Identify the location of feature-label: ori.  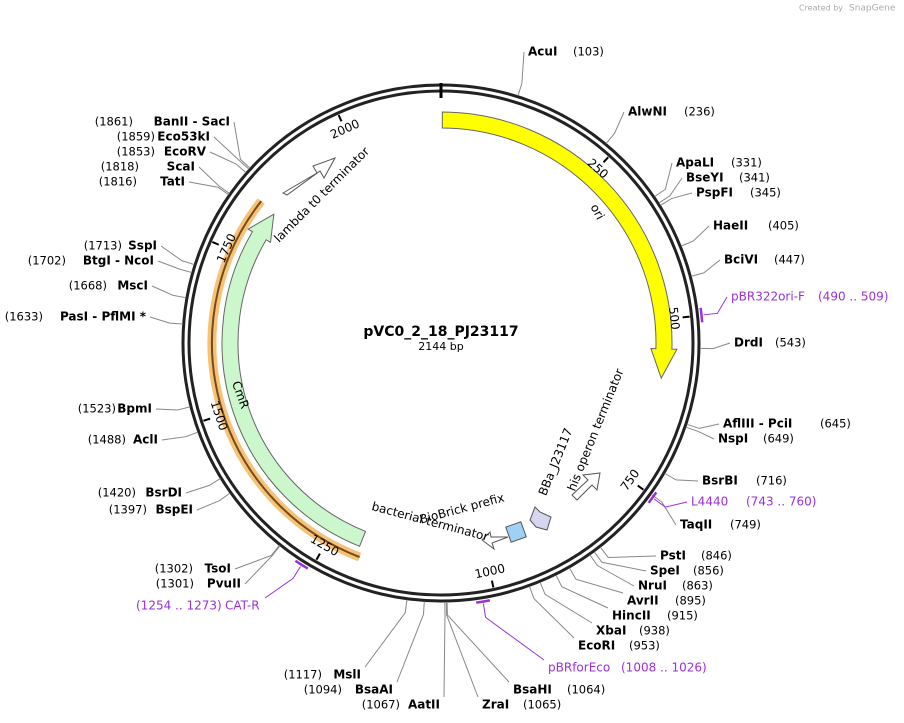
(598, 212).